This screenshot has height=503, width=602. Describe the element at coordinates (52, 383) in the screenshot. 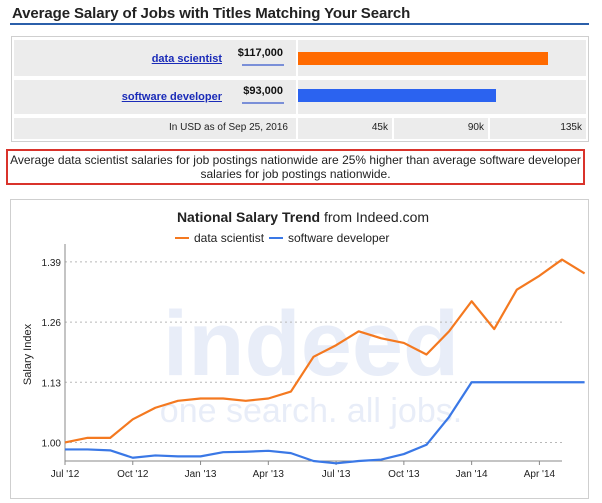

I see `y-tick-label: 1.13` at that location.